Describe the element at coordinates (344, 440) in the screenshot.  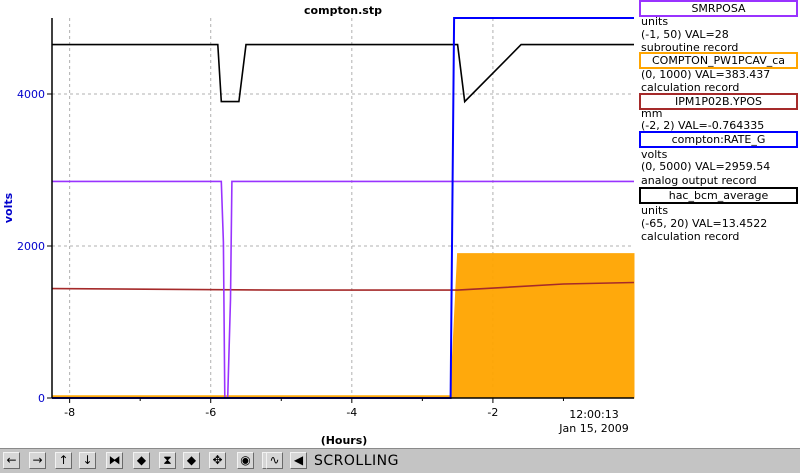
I see `x-axis-label: (Hours)` at that location.